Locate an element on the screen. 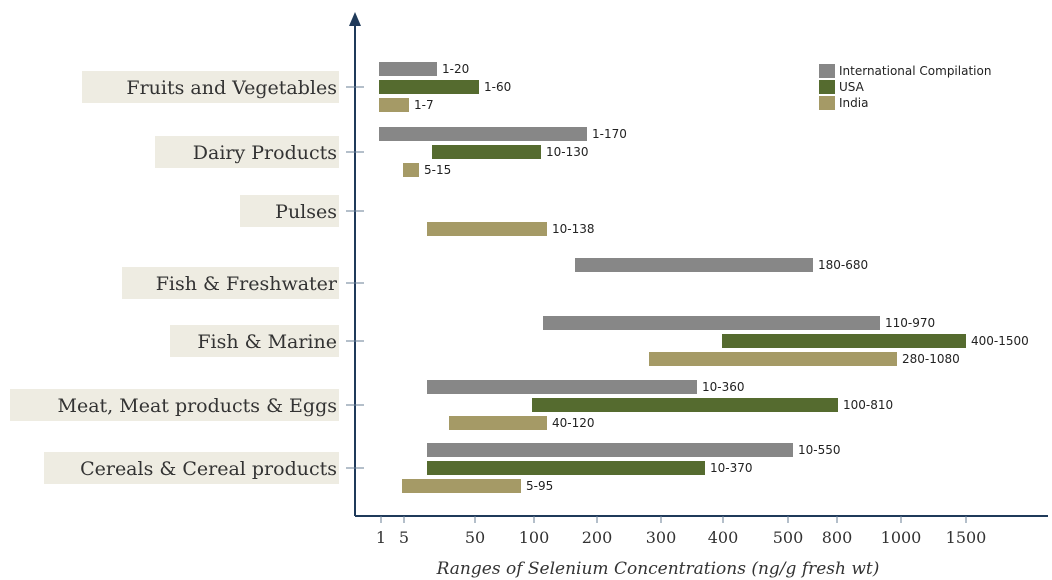 Image resolution: width=1052 pixels, height=580 pixels. x-tick-label: 200 is located at coordinates (597, 537).